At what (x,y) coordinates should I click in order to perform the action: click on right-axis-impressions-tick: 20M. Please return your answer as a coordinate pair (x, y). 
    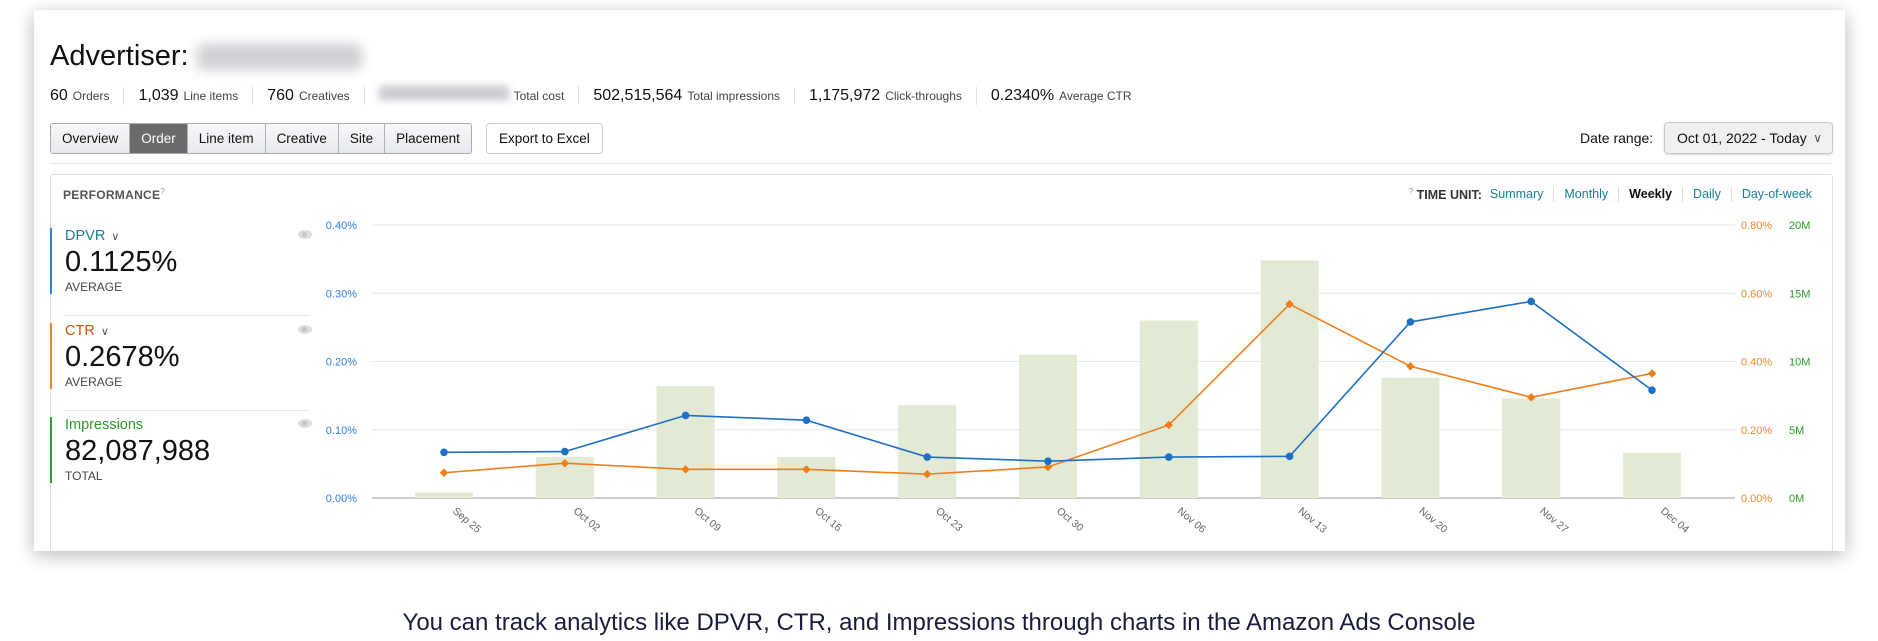
    Looking at the image, I should click on (1799, 226).